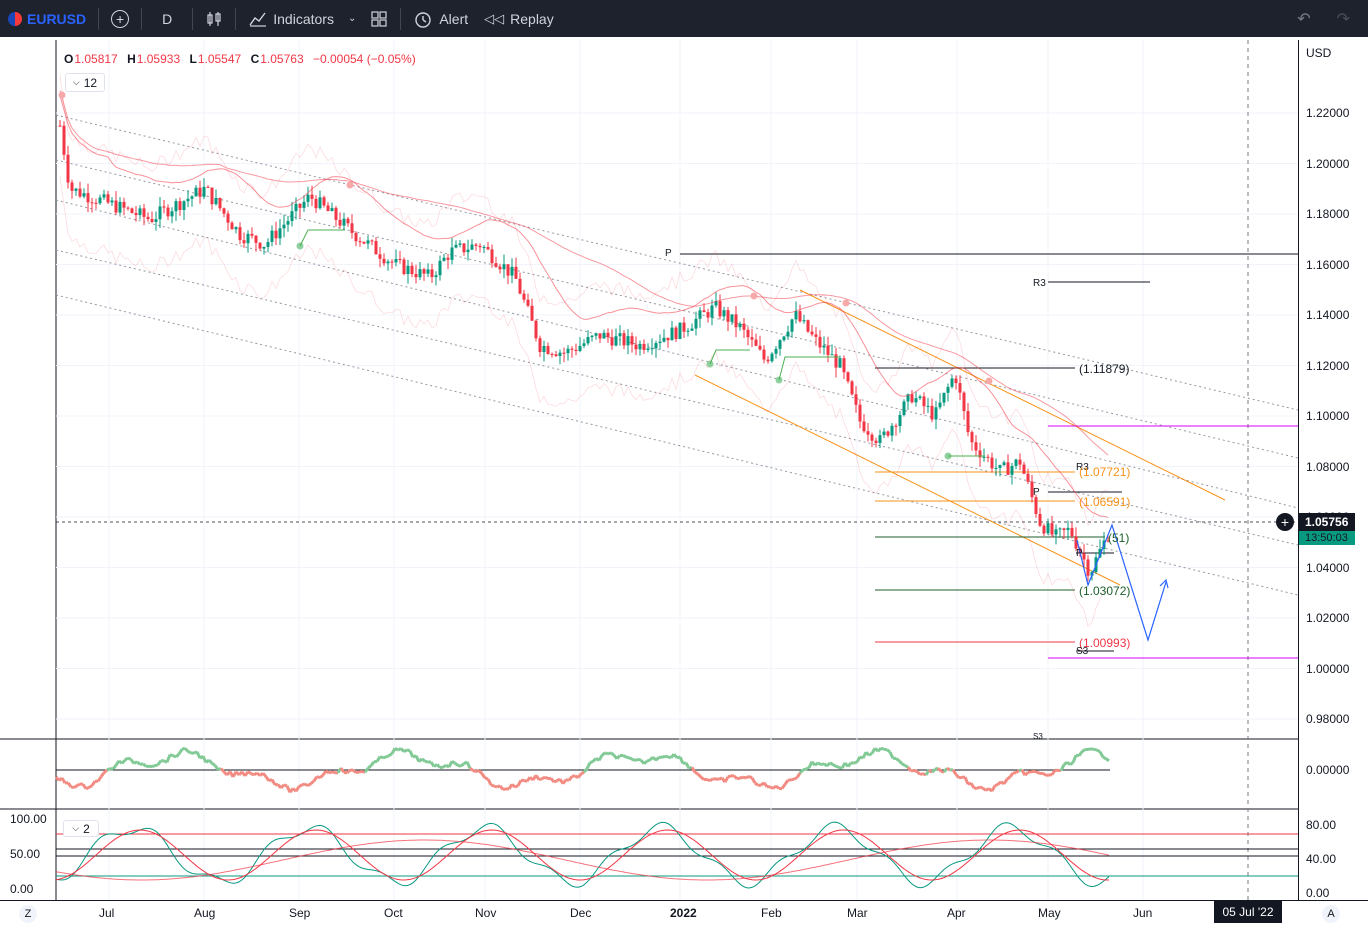 The height and width of the screenshot is (930, 1368). I want to click on price-tick: 1.10000, so click(1327, 416).